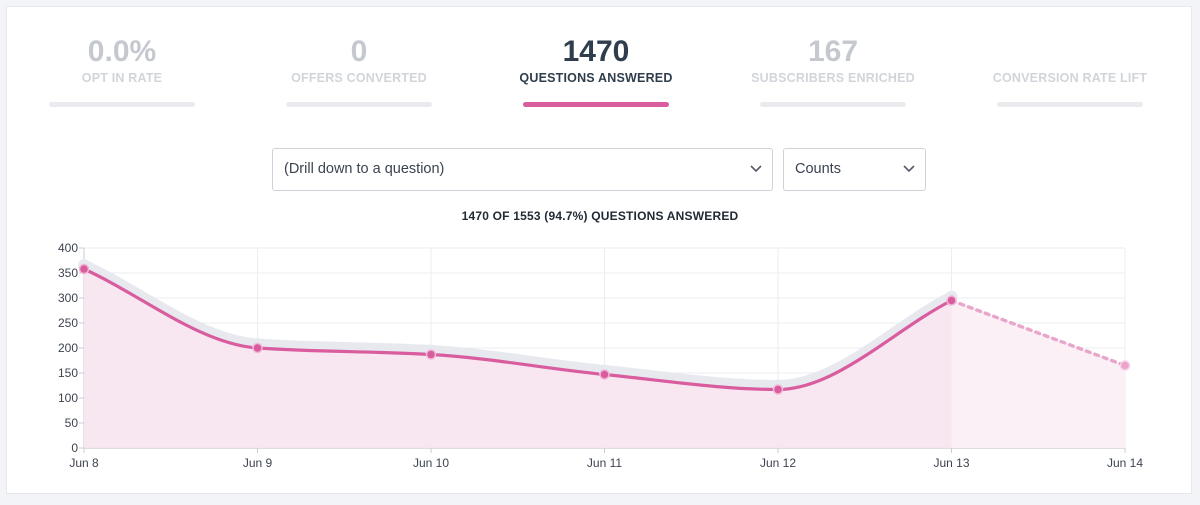  Describe the element at coordinates (596, 51) in the screenshot. I see `metric-value: 1470` at that location.